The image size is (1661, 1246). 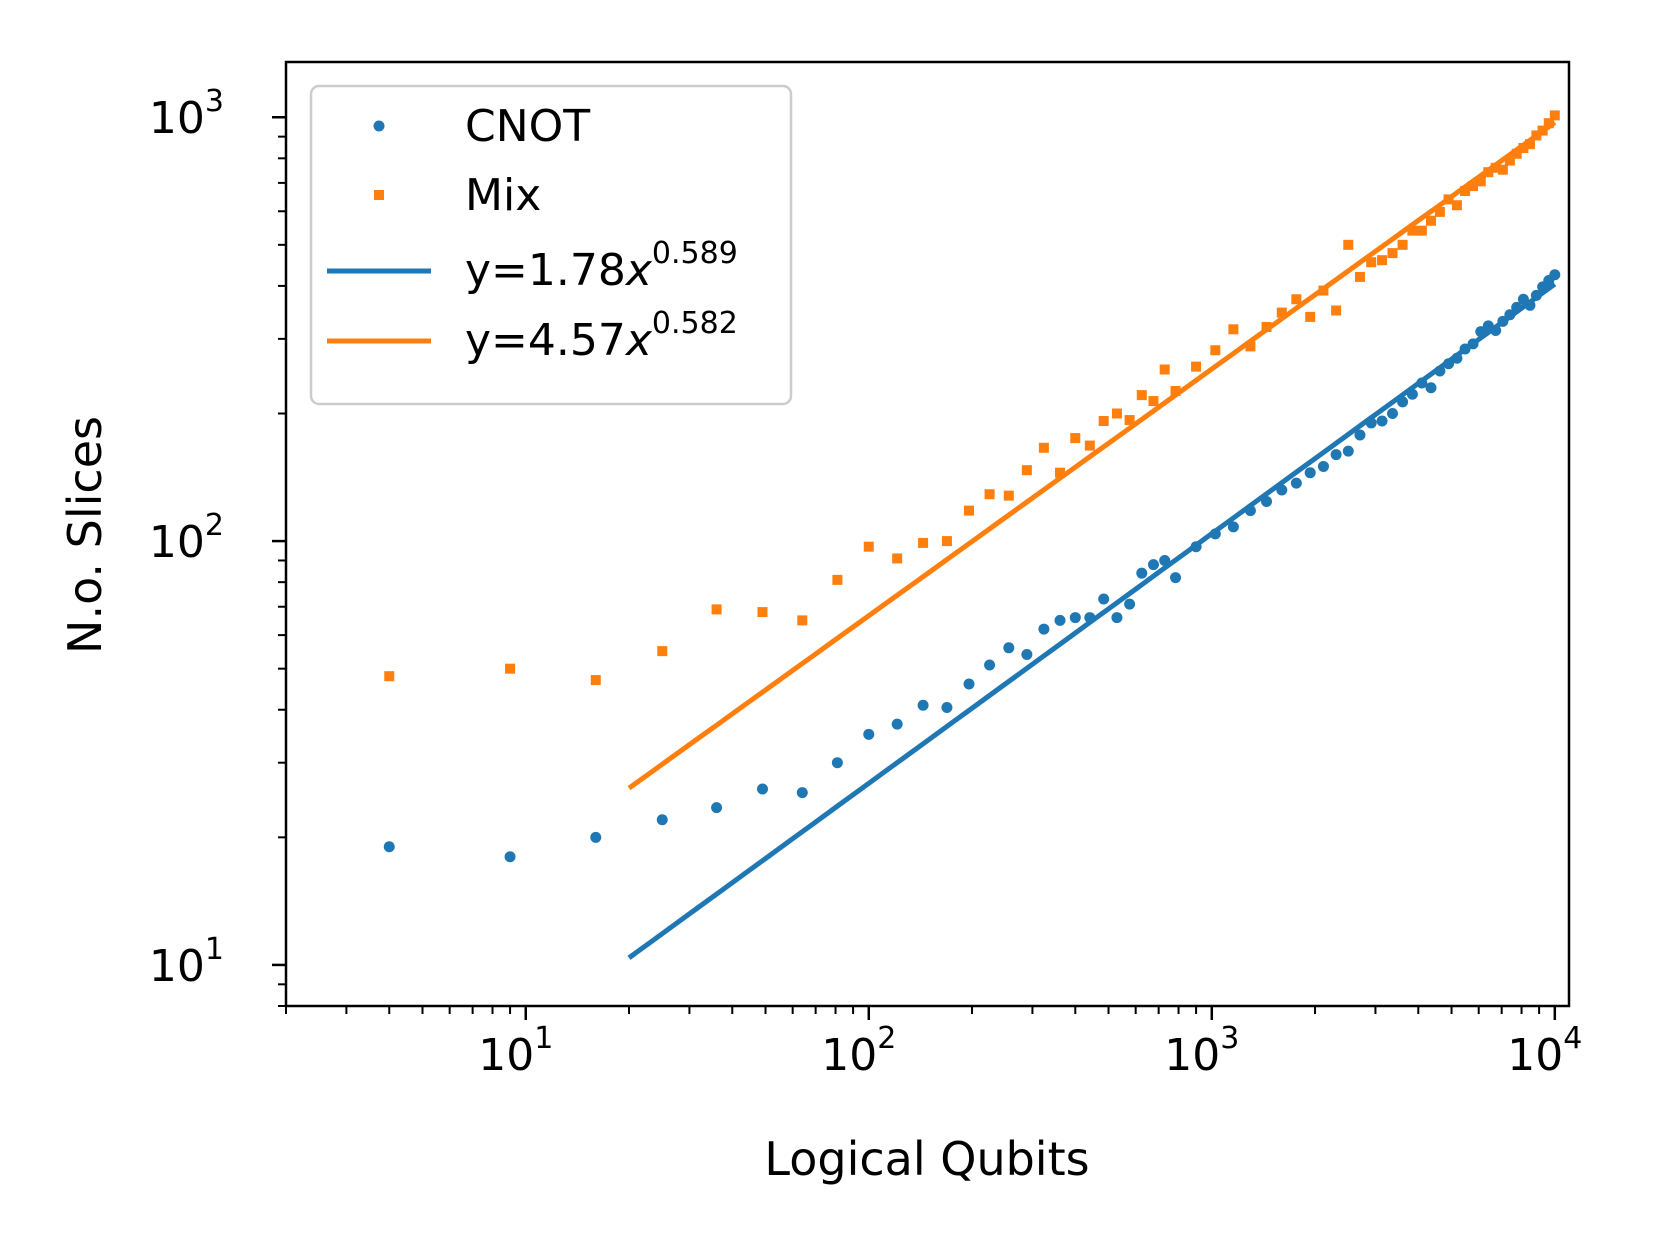 What do you see at coordinates (601, 336) in the screenshot?
I see `legend-label: y=4.57x0.582` at bounding box center [601, 336].